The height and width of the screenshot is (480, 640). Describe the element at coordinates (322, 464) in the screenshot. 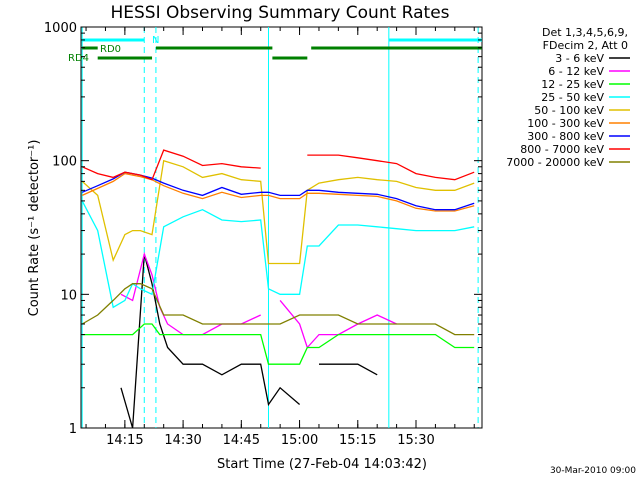

I see `x-axis-label: Start Time (27-Feb-04 14:03:42)` at that location.